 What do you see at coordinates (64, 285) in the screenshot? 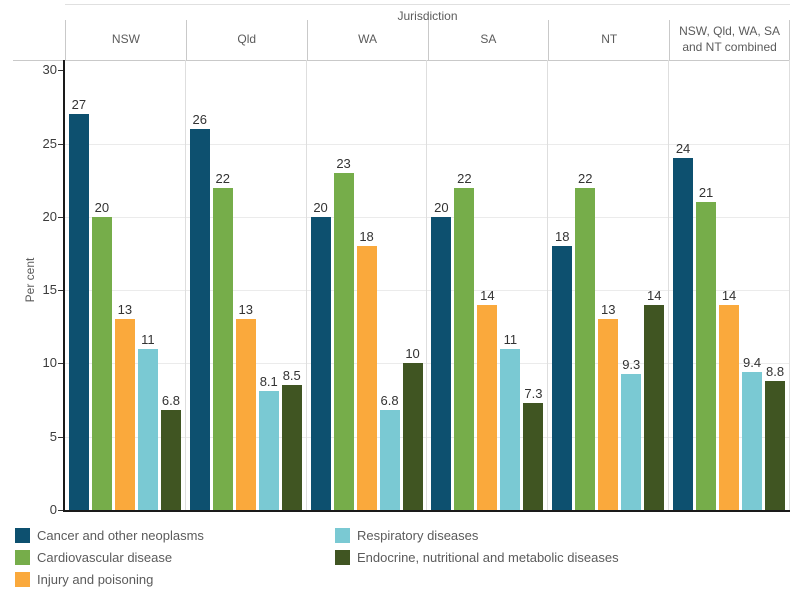
I see `y-axis-line` at bounding box center [64, 285].